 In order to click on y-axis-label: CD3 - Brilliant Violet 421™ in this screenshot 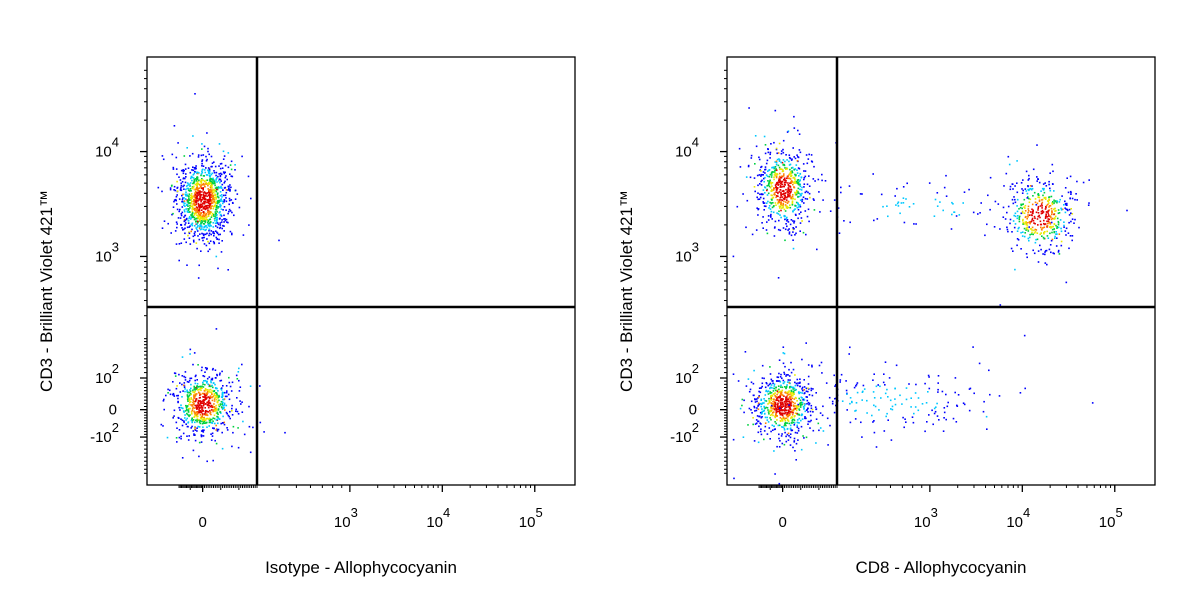, I will do `click(626, 291)`.